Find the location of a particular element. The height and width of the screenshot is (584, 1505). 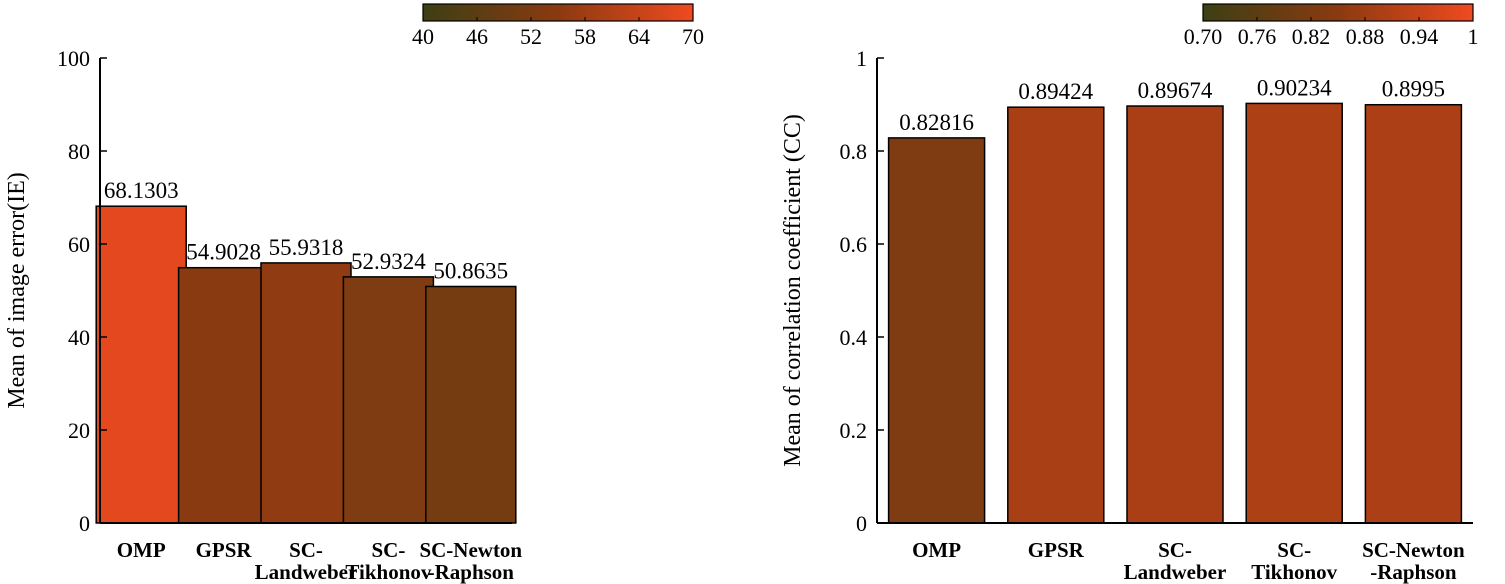

data-label: 50.8635 is located at coordinates (470, 270).